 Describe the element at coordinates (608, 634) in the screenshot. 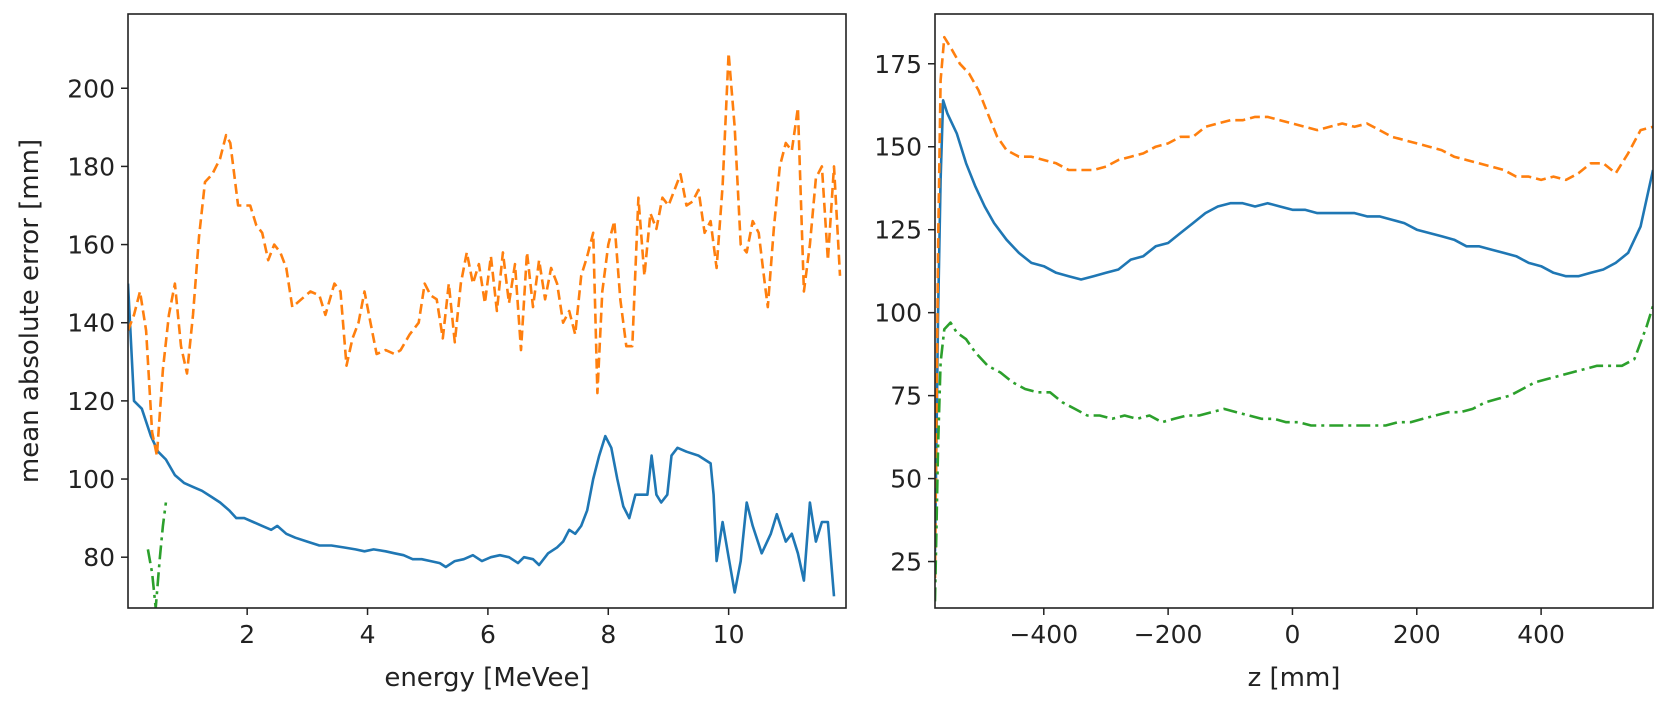

I see `x-tick-label-energy: 8` at that location.